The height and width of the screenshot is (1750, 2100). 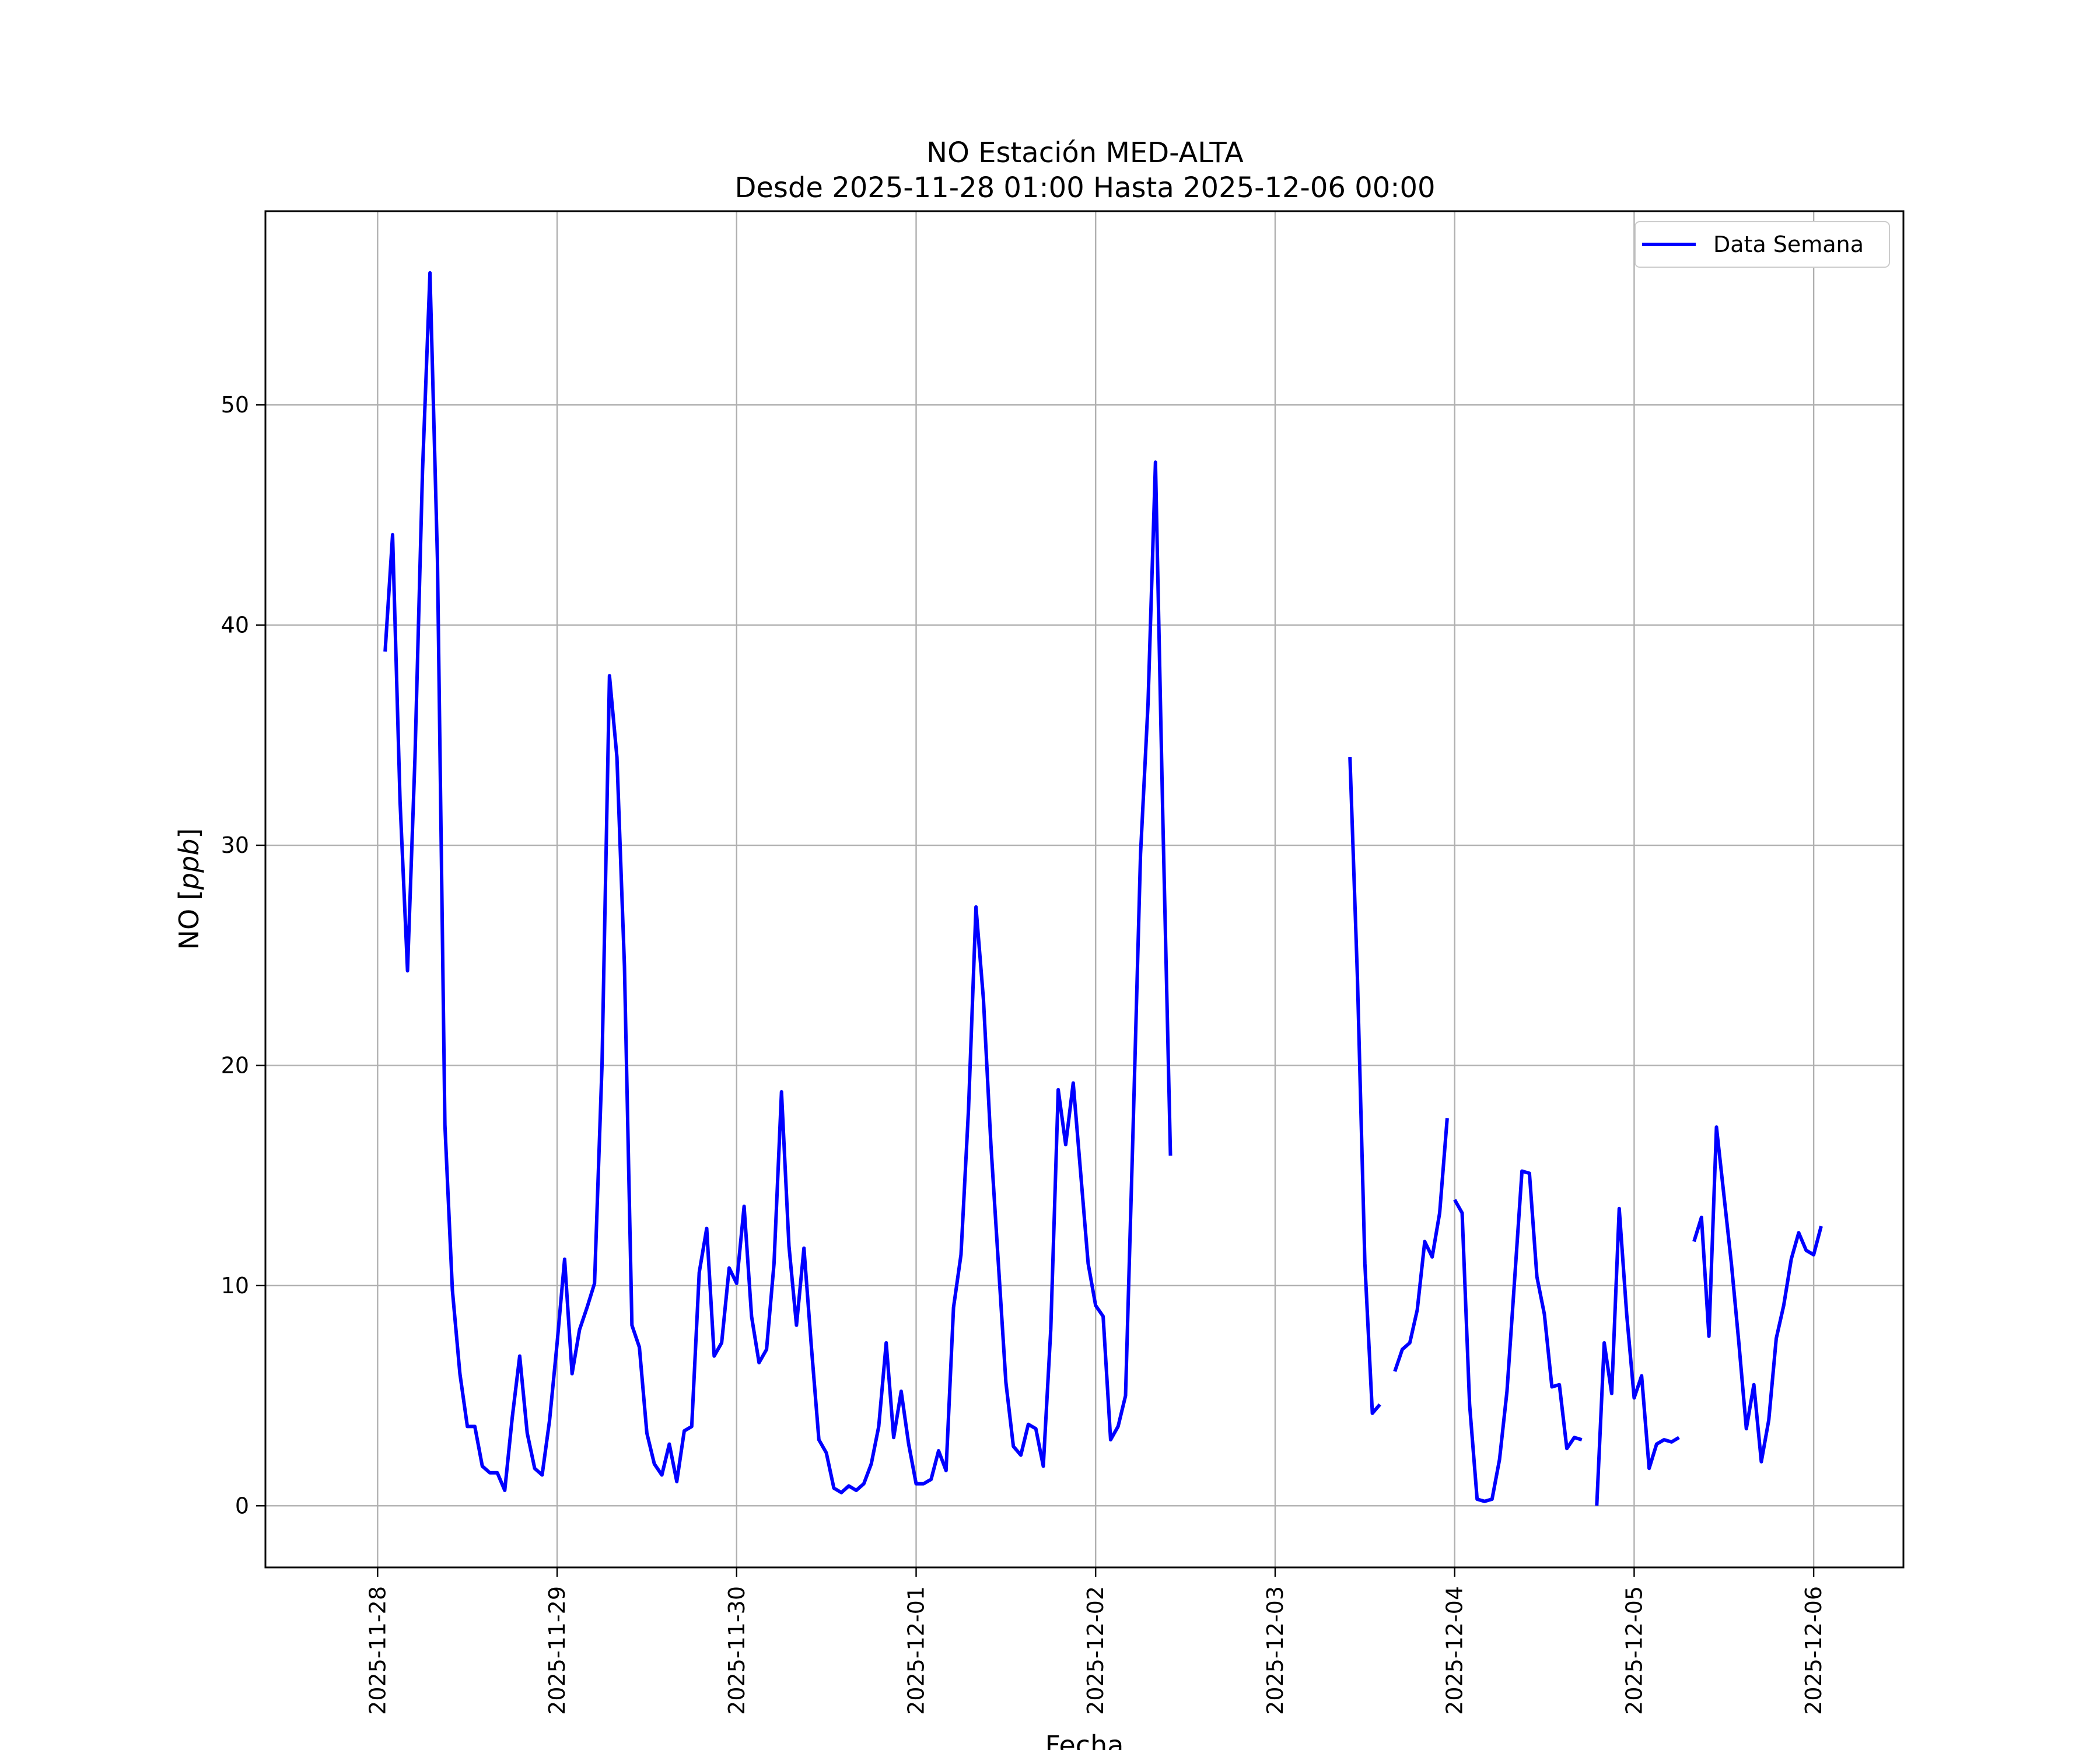 What do you see at coordinates (189, 889) in the screenshot?
I see `y-axis-label: NO [ppb]` at bounding box center [189, 889].